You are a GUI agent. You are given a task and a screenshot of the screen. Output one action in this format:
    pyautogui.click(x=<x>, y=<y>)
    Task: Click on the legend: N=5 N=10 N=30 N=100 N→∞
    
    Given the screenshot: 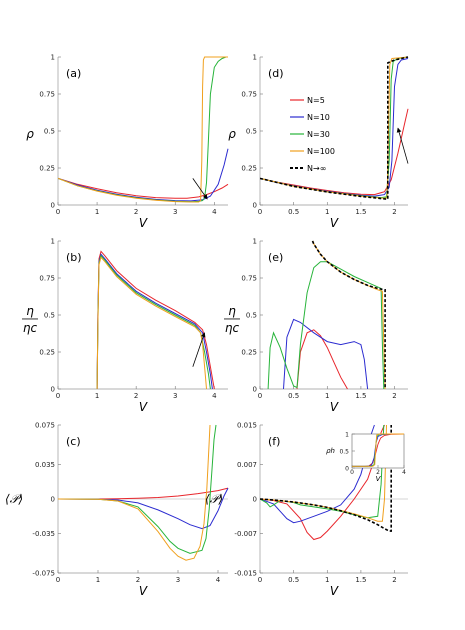 What is the action you would take?
    pyautogui.click(x=312, y=134)
    